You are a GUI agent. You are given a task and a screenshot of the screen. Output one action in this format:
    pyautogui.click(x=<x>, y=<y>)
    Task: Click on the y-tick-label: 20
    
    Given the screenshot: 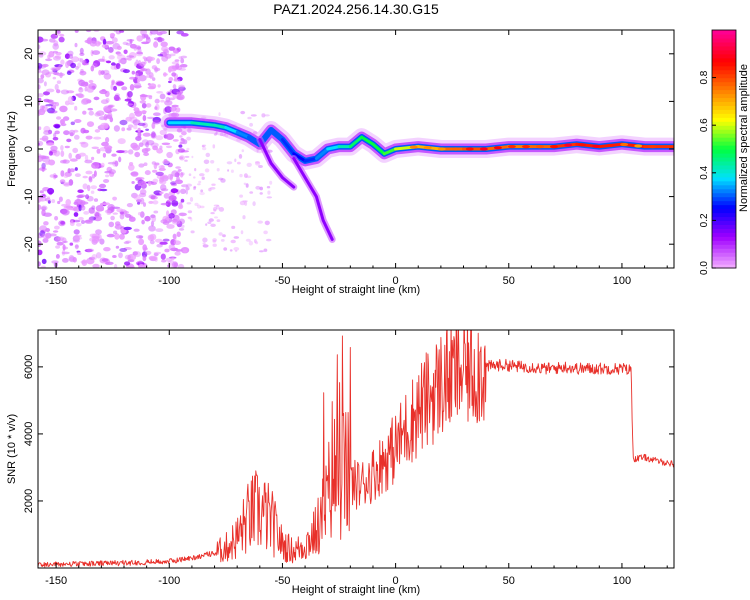 What is the action you would take?
    pyautogui.click(x=29, y=54)
    